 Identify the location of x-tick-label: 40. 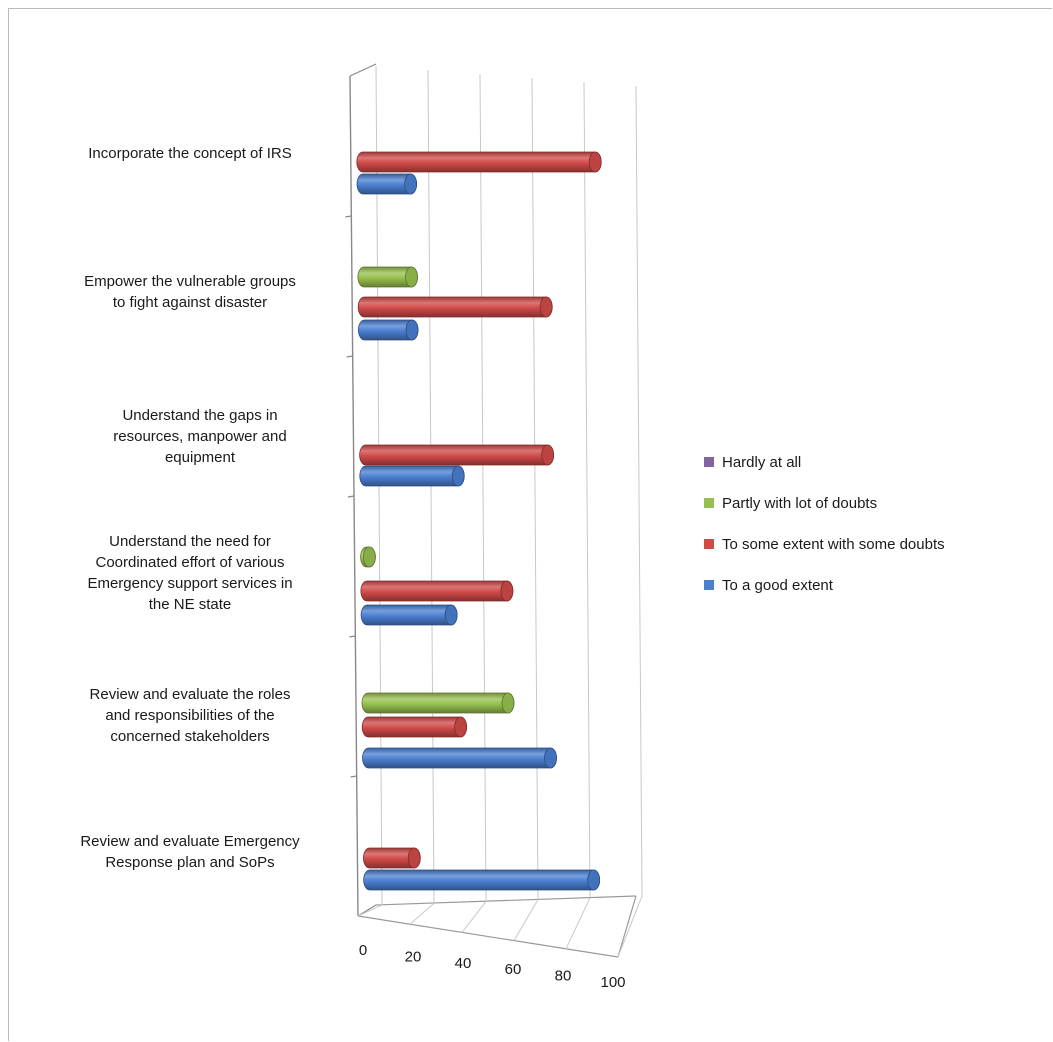
(463, 963).